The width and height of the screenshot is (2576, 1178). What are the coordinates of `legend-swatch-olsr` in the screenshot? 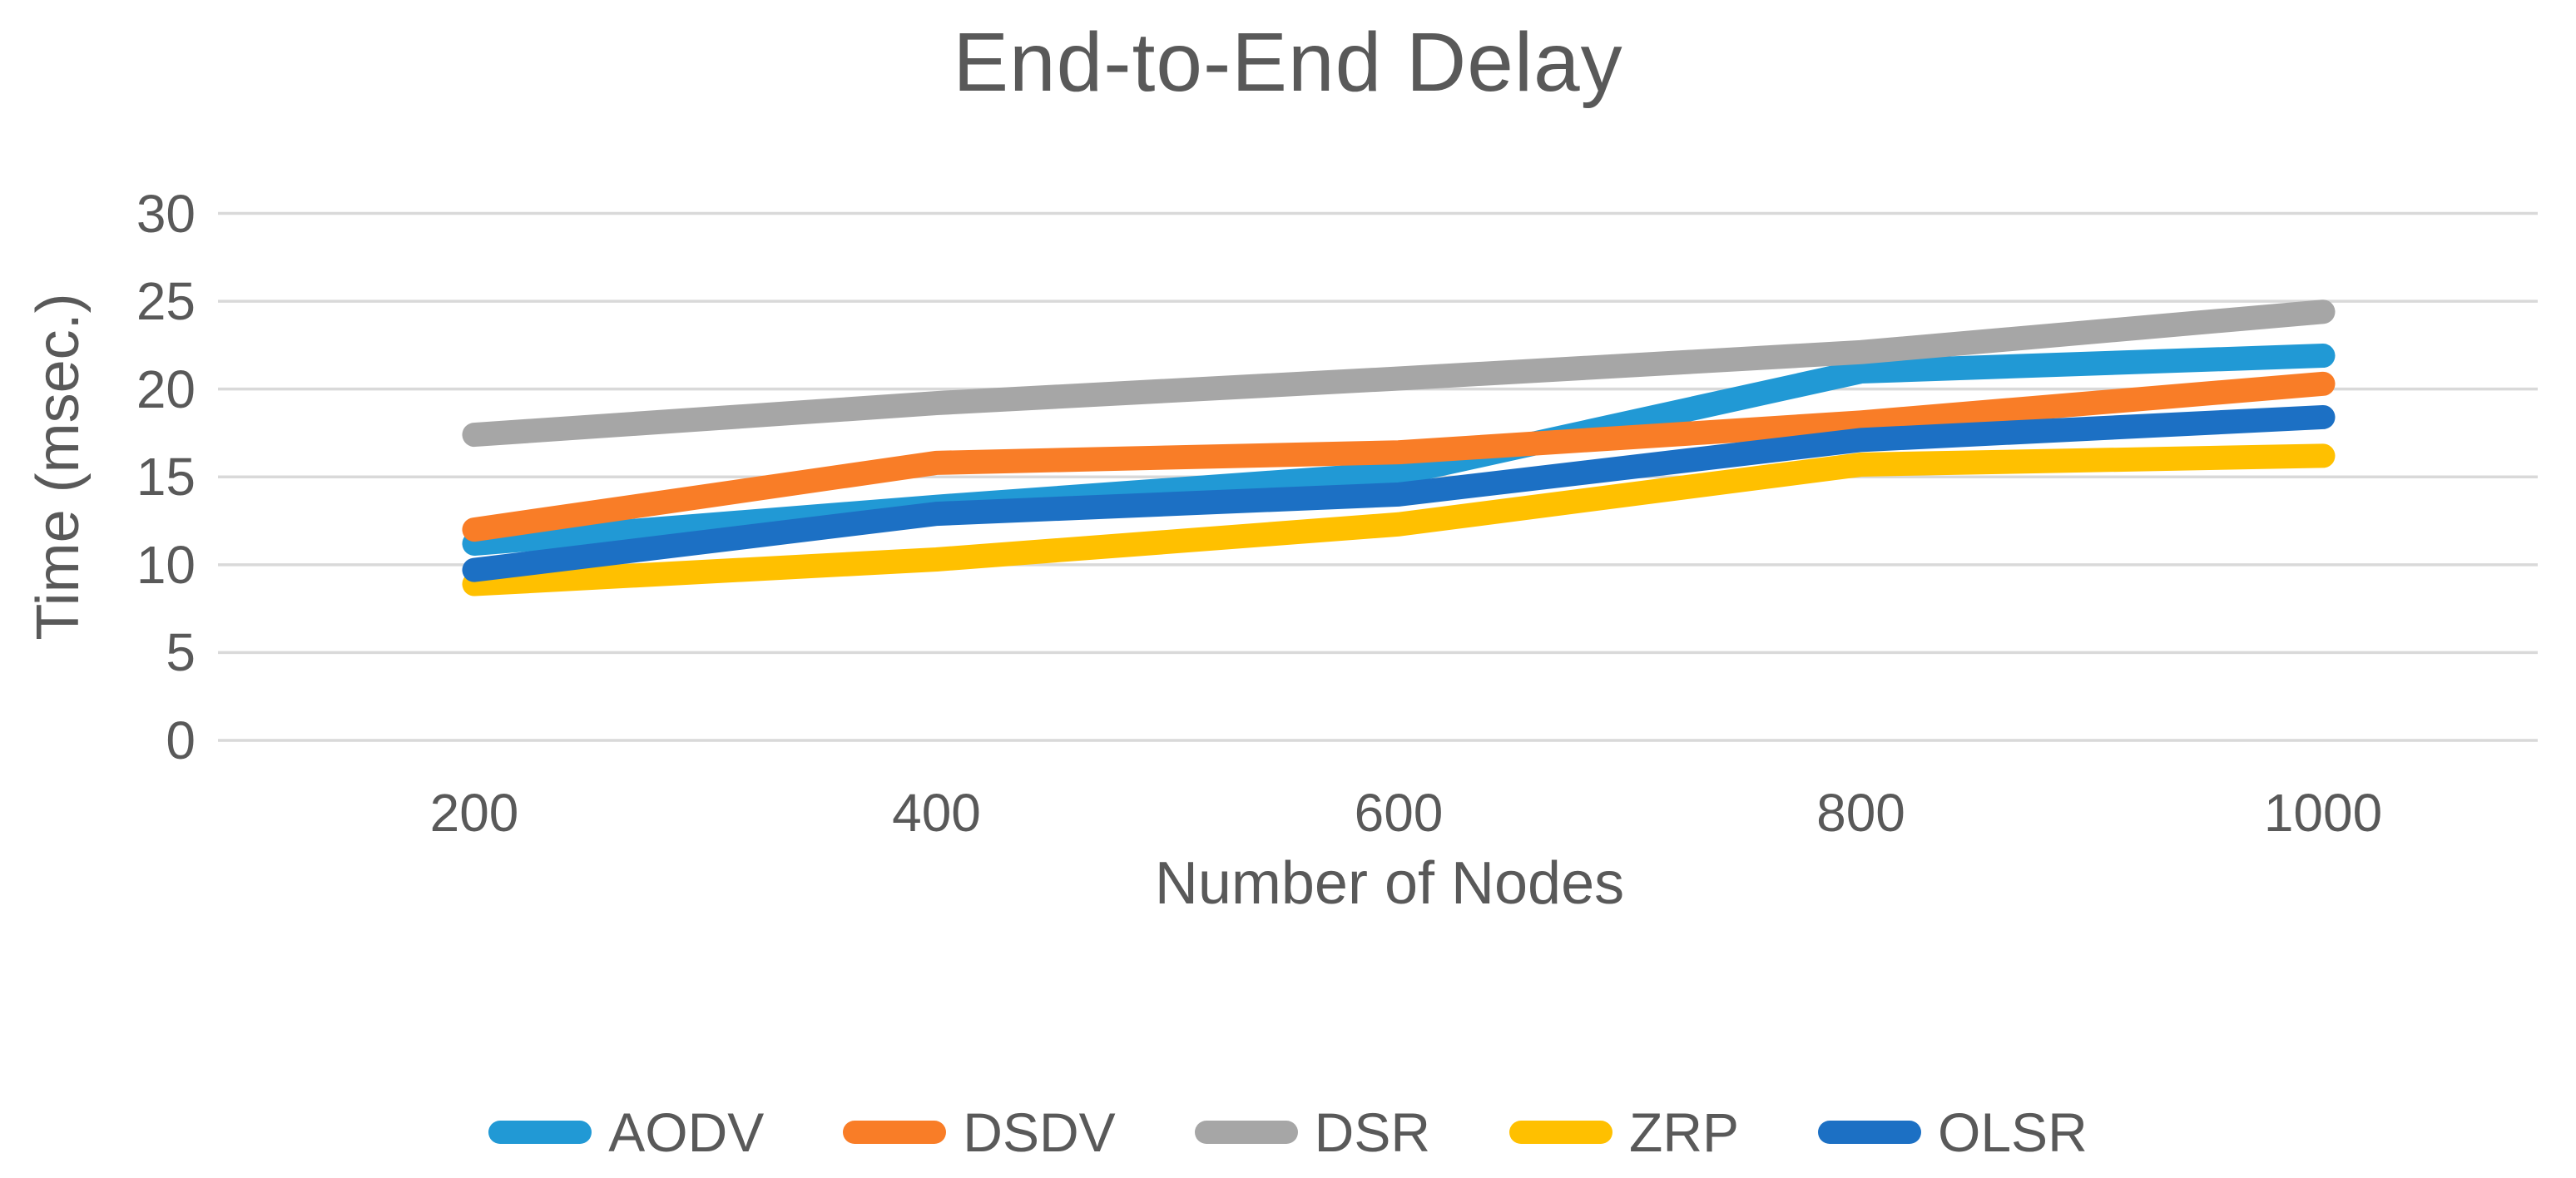 It's located at (1870, 1132).